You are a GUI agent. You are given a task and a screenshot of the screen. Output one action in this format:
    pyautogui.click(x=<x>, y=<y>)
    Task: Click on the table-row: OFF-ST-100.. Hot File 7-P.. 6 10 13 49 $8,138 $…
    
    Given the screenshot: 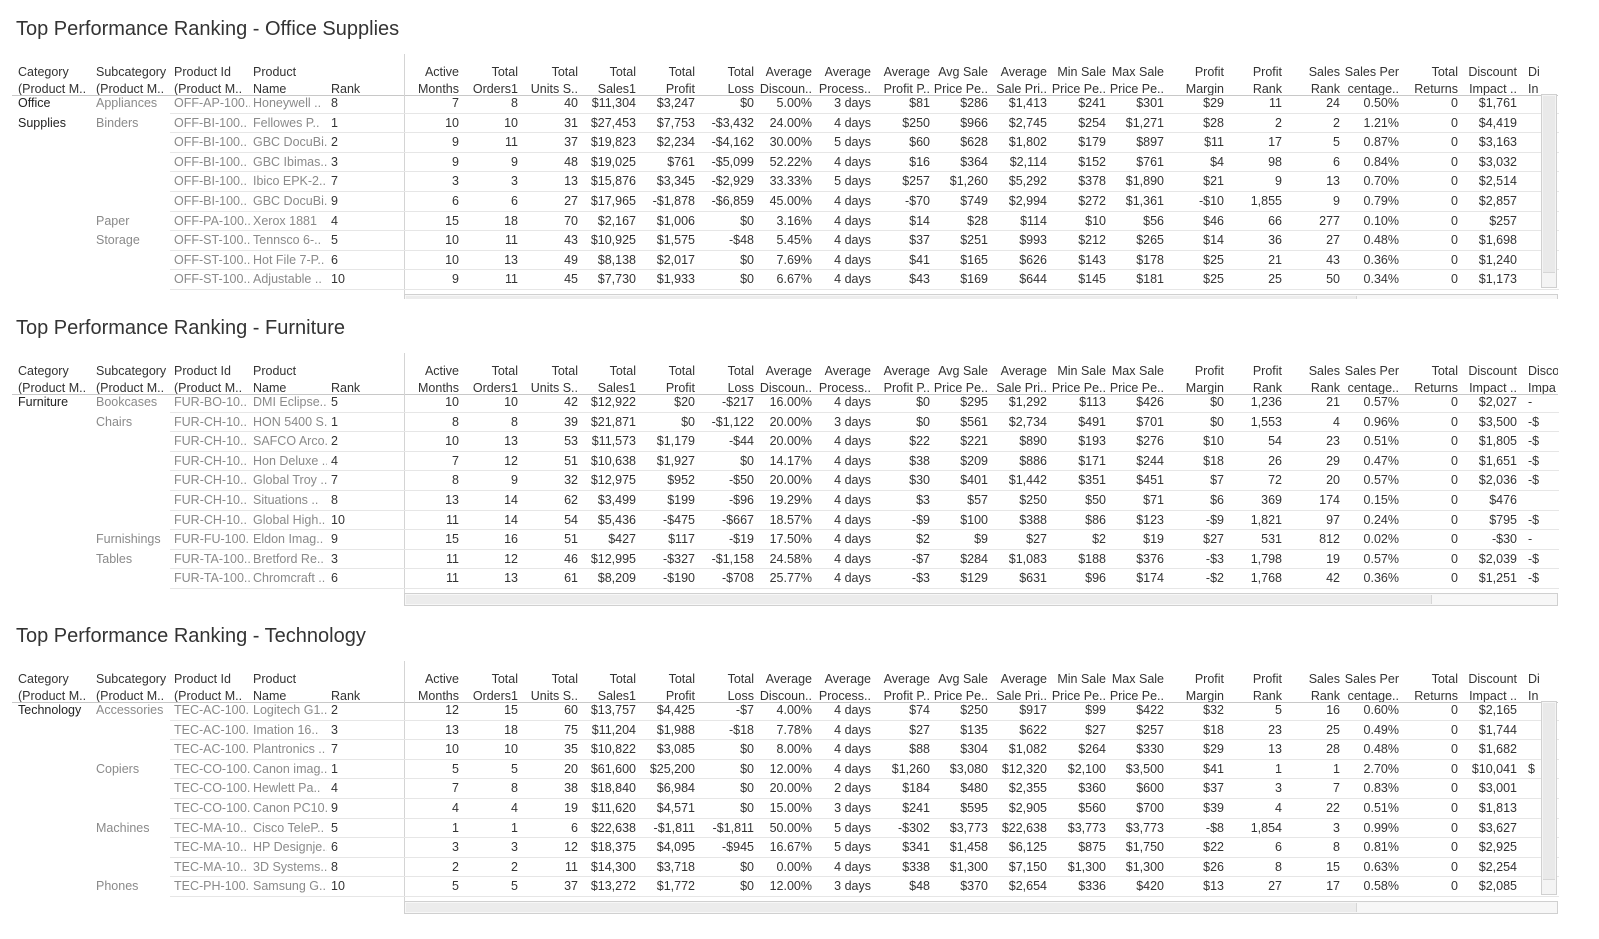 What is the action you would take?
    pyautogui.click(x=799, y=261)
    